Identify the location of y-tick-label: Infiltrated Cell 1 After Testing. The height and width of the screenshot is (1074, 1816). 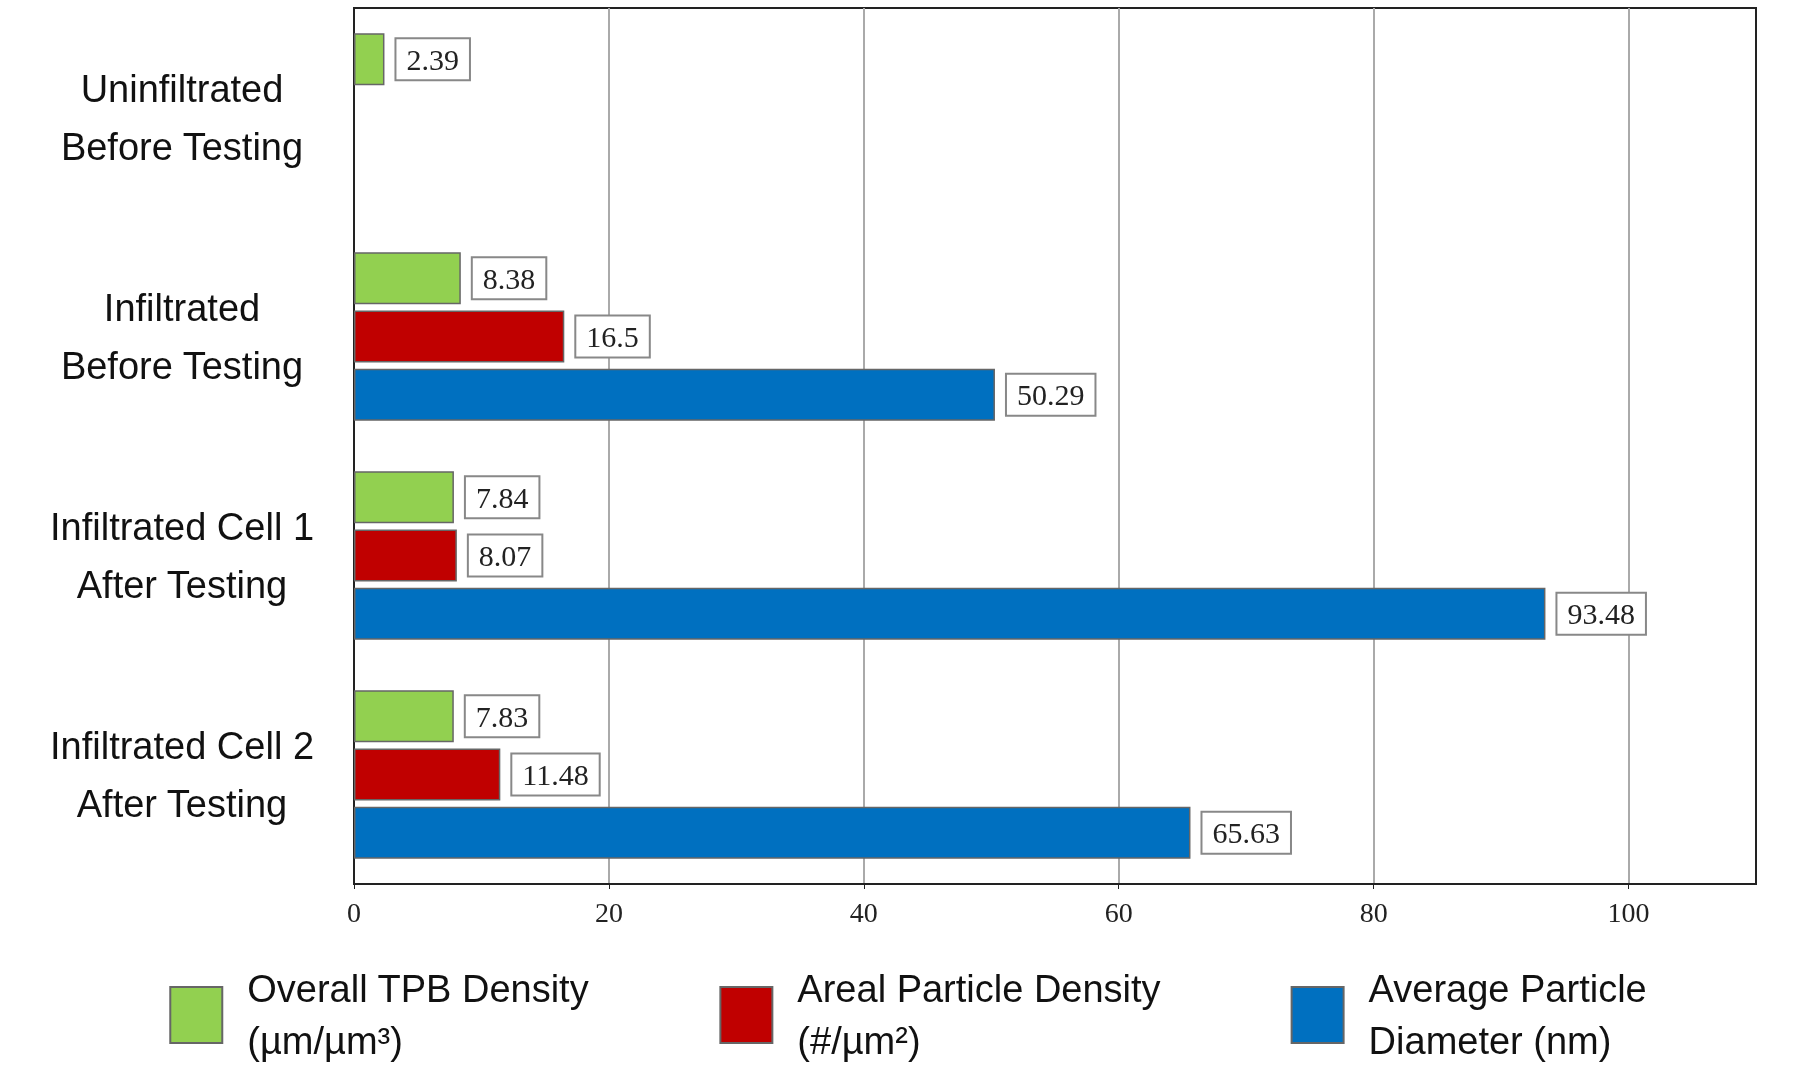
(182, 555).